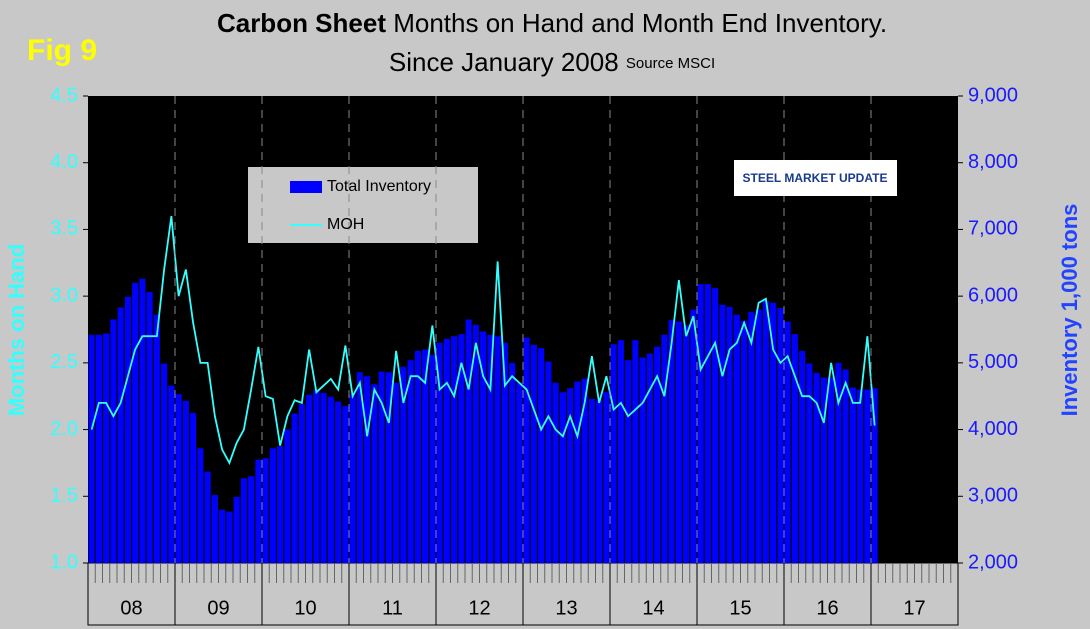 The height and width of the screenshot is (629, 1090). What do you see at coordinates (479, 608) in the screenshot?
I see `x-tick-label: 12` at bounding box center [479, 608].